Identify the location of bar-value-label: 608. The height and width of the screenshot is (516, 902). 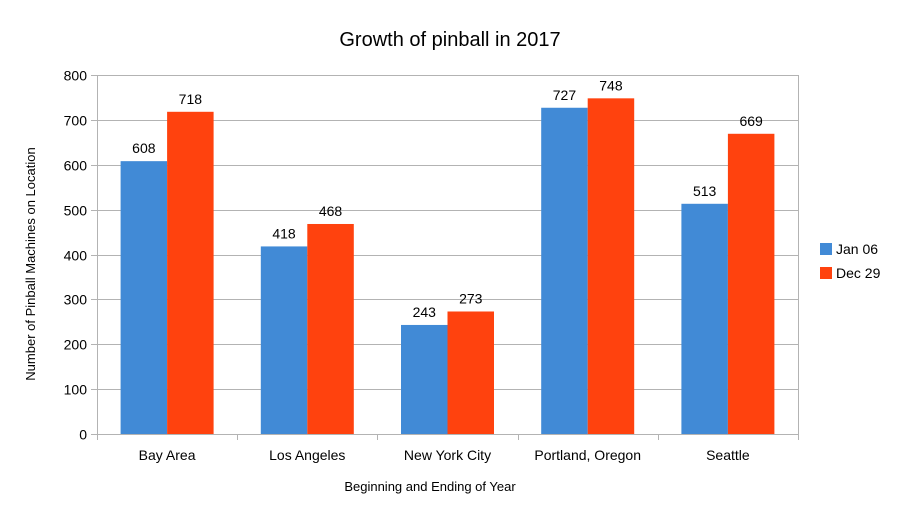
(144, 148).